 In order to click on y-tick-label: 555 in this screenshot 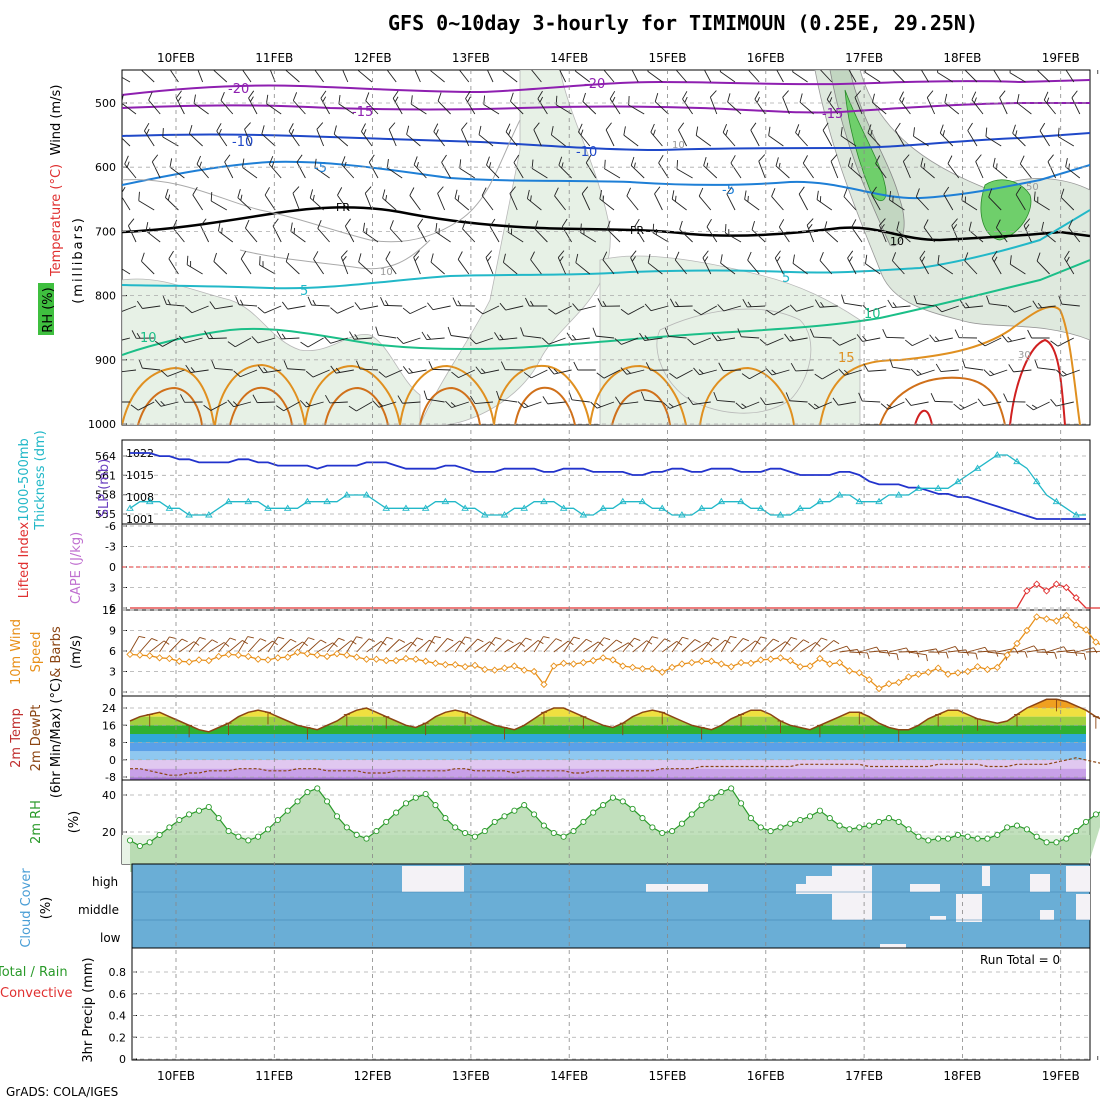, I will do `click(105, 514)`.